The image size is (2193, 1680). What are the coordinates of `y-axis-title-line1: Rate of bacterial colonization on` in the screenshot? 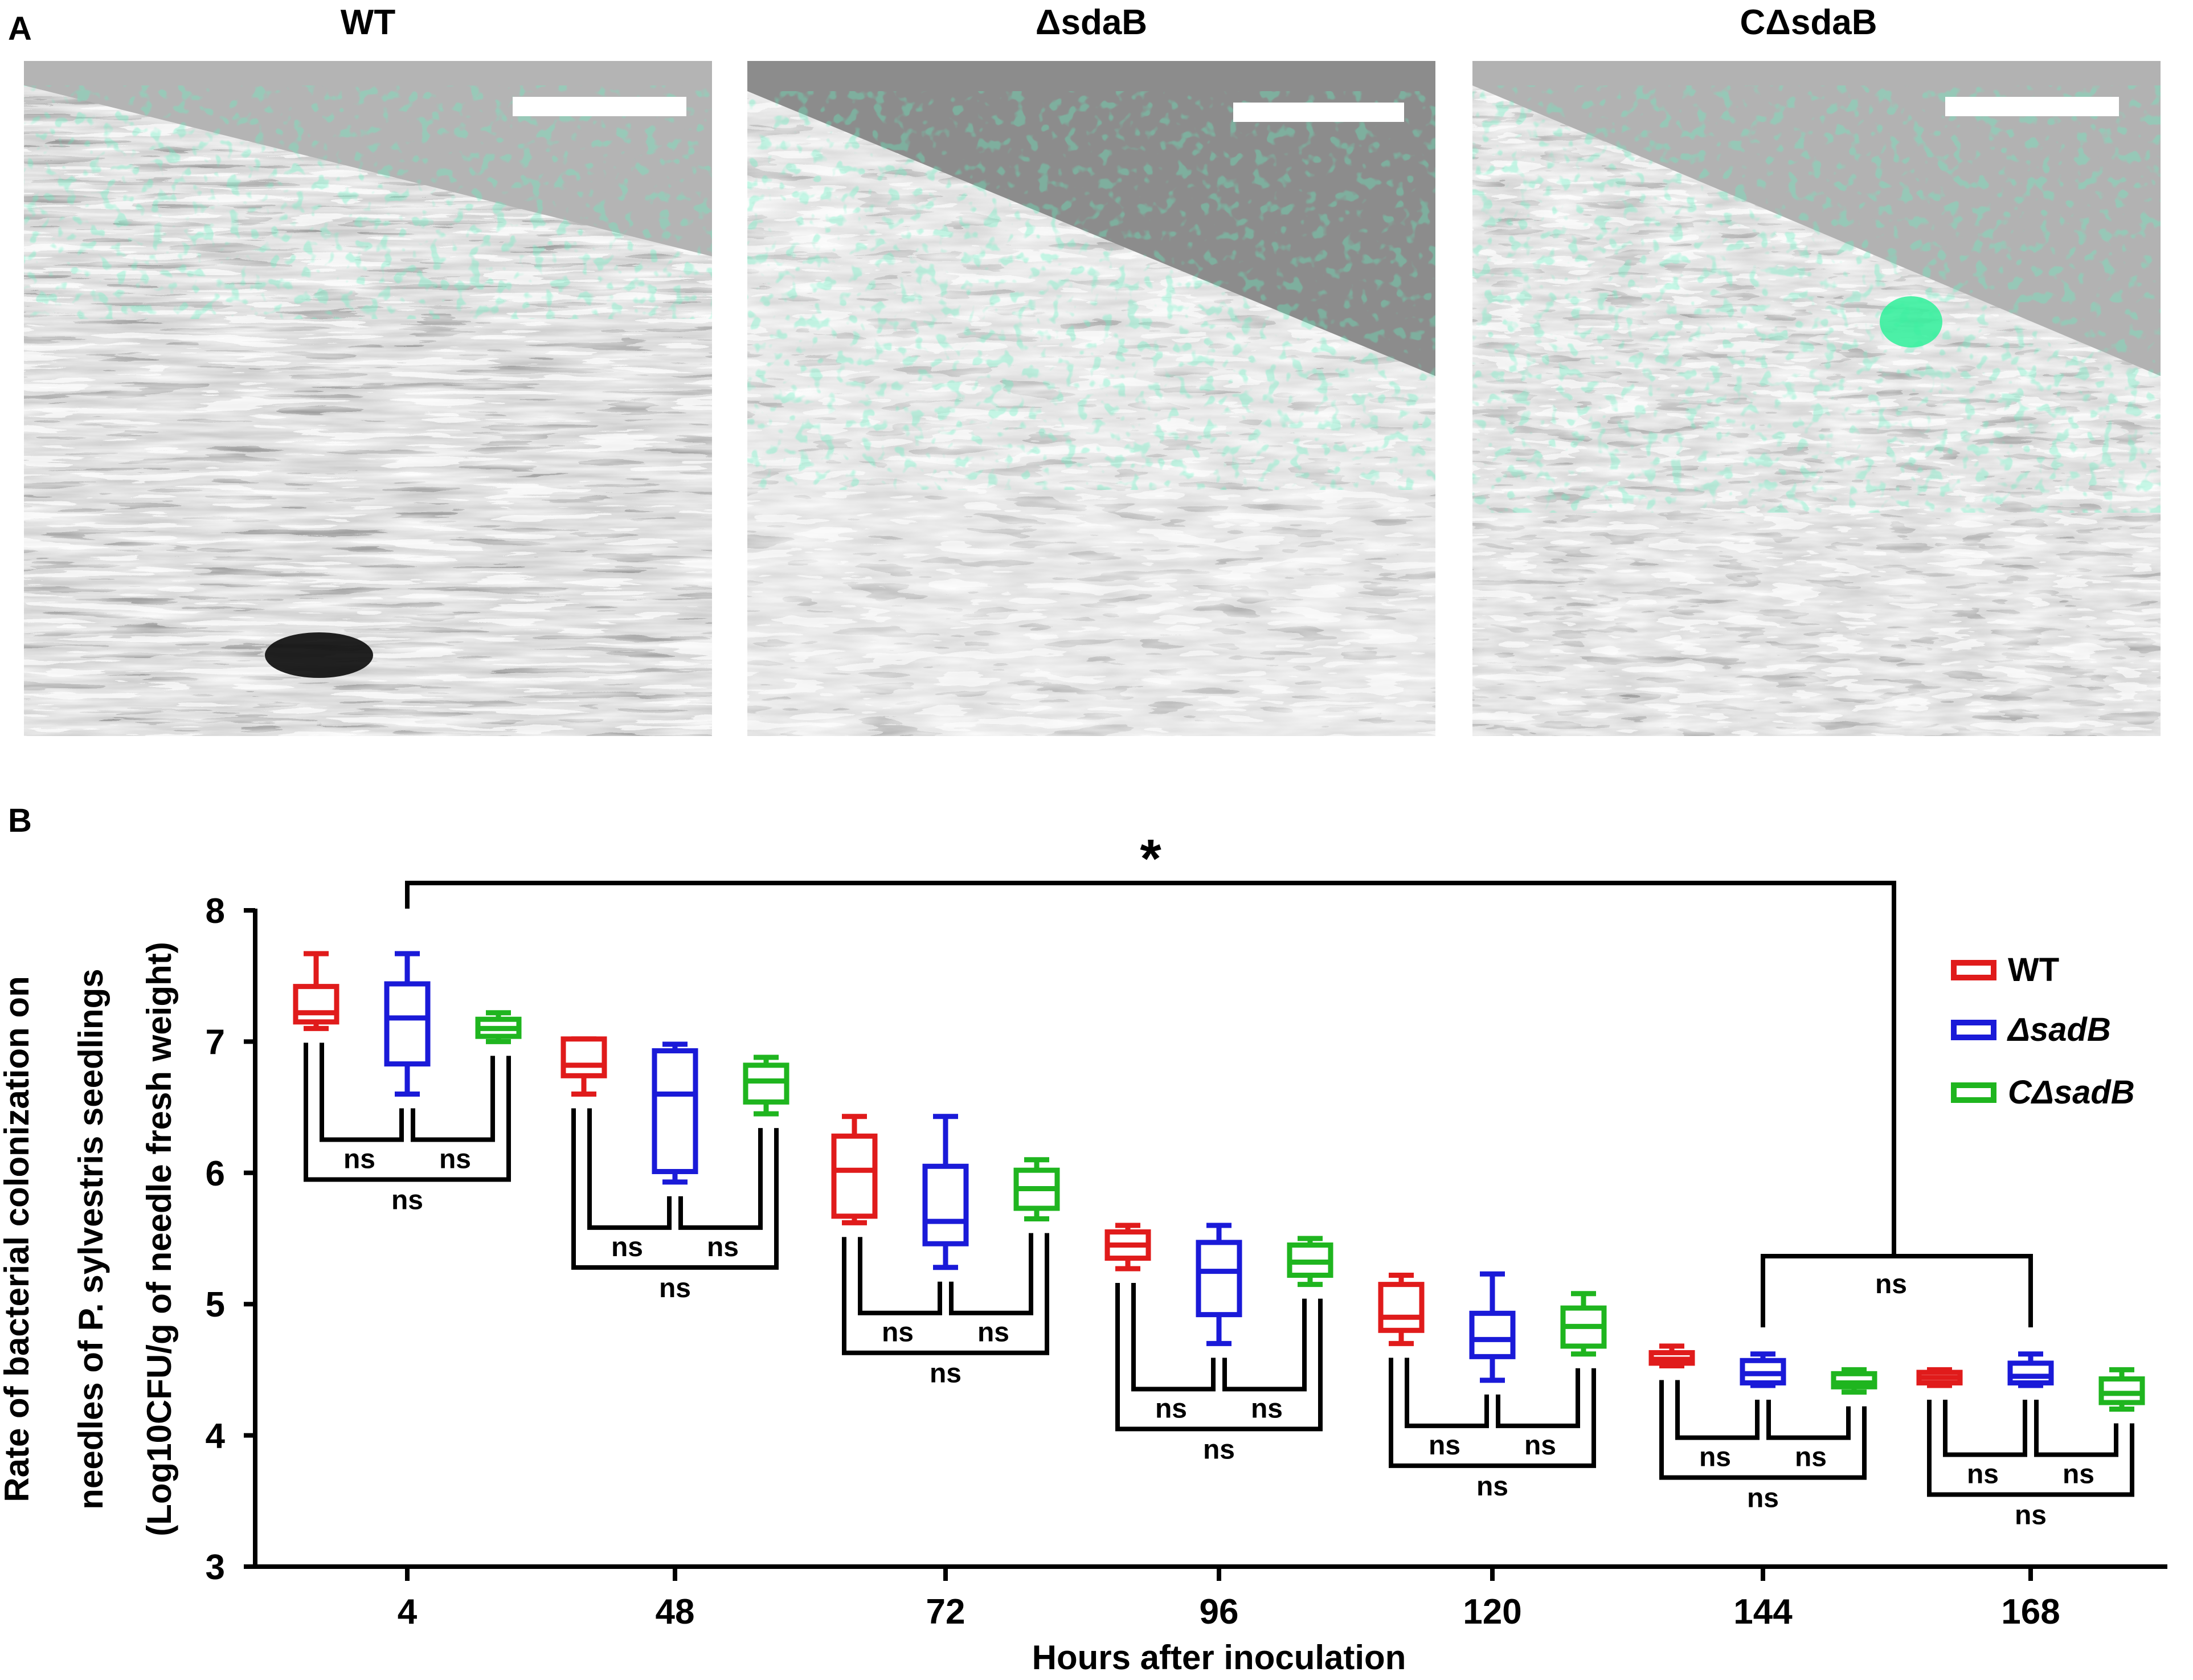 It's located at (18, 1239).